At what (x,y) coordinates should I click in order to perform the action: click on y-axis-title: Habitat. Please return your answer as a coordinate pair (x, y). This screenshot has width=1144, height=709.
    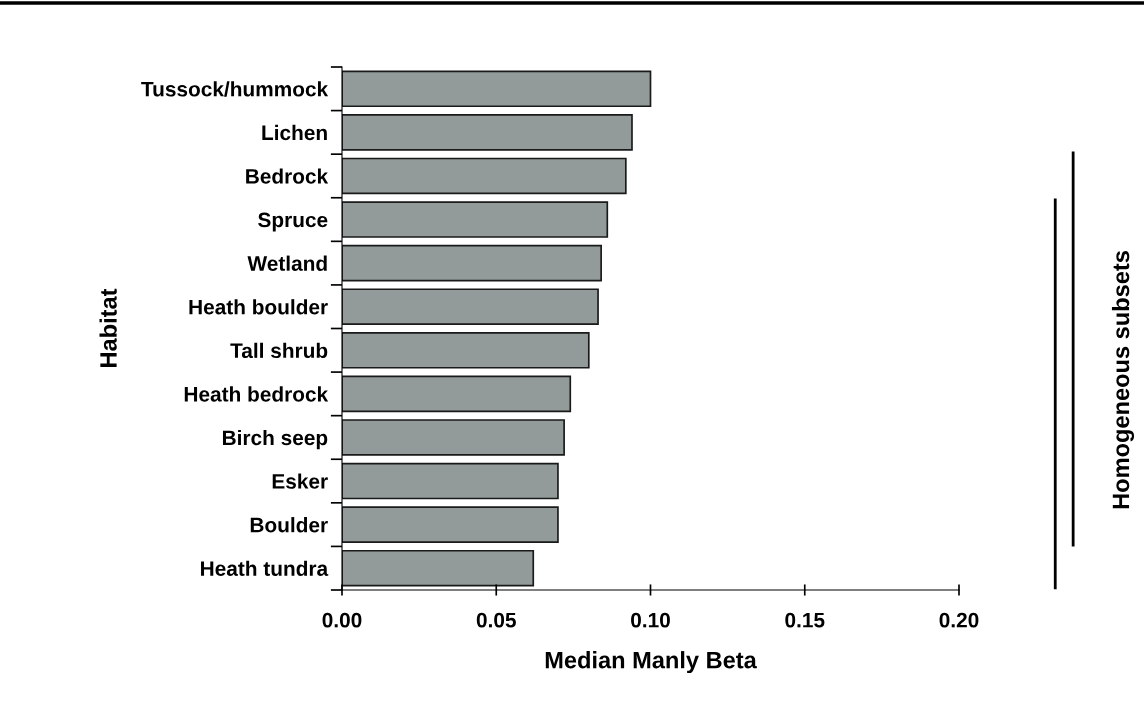
    Looking at the image, I should click on (108, 327).